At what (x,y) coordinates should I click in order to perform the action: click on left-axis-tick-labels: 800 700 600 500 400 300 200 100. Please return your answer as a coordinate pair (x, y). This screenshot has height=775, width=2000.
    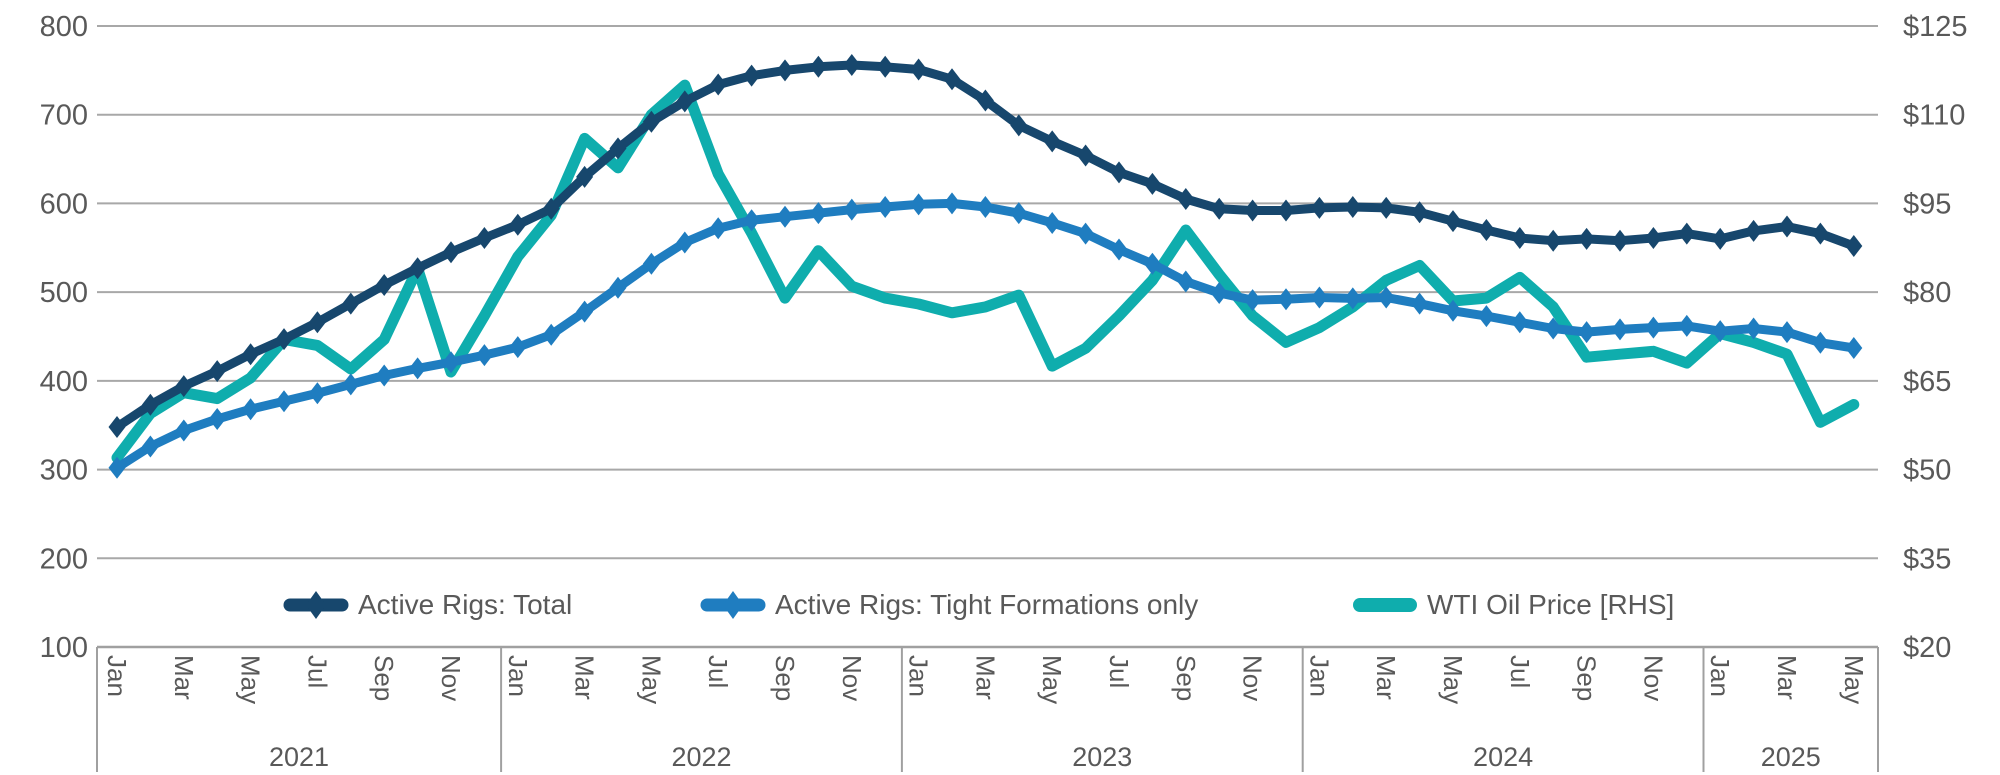
    Looking at the image, I should click on (64, 337).